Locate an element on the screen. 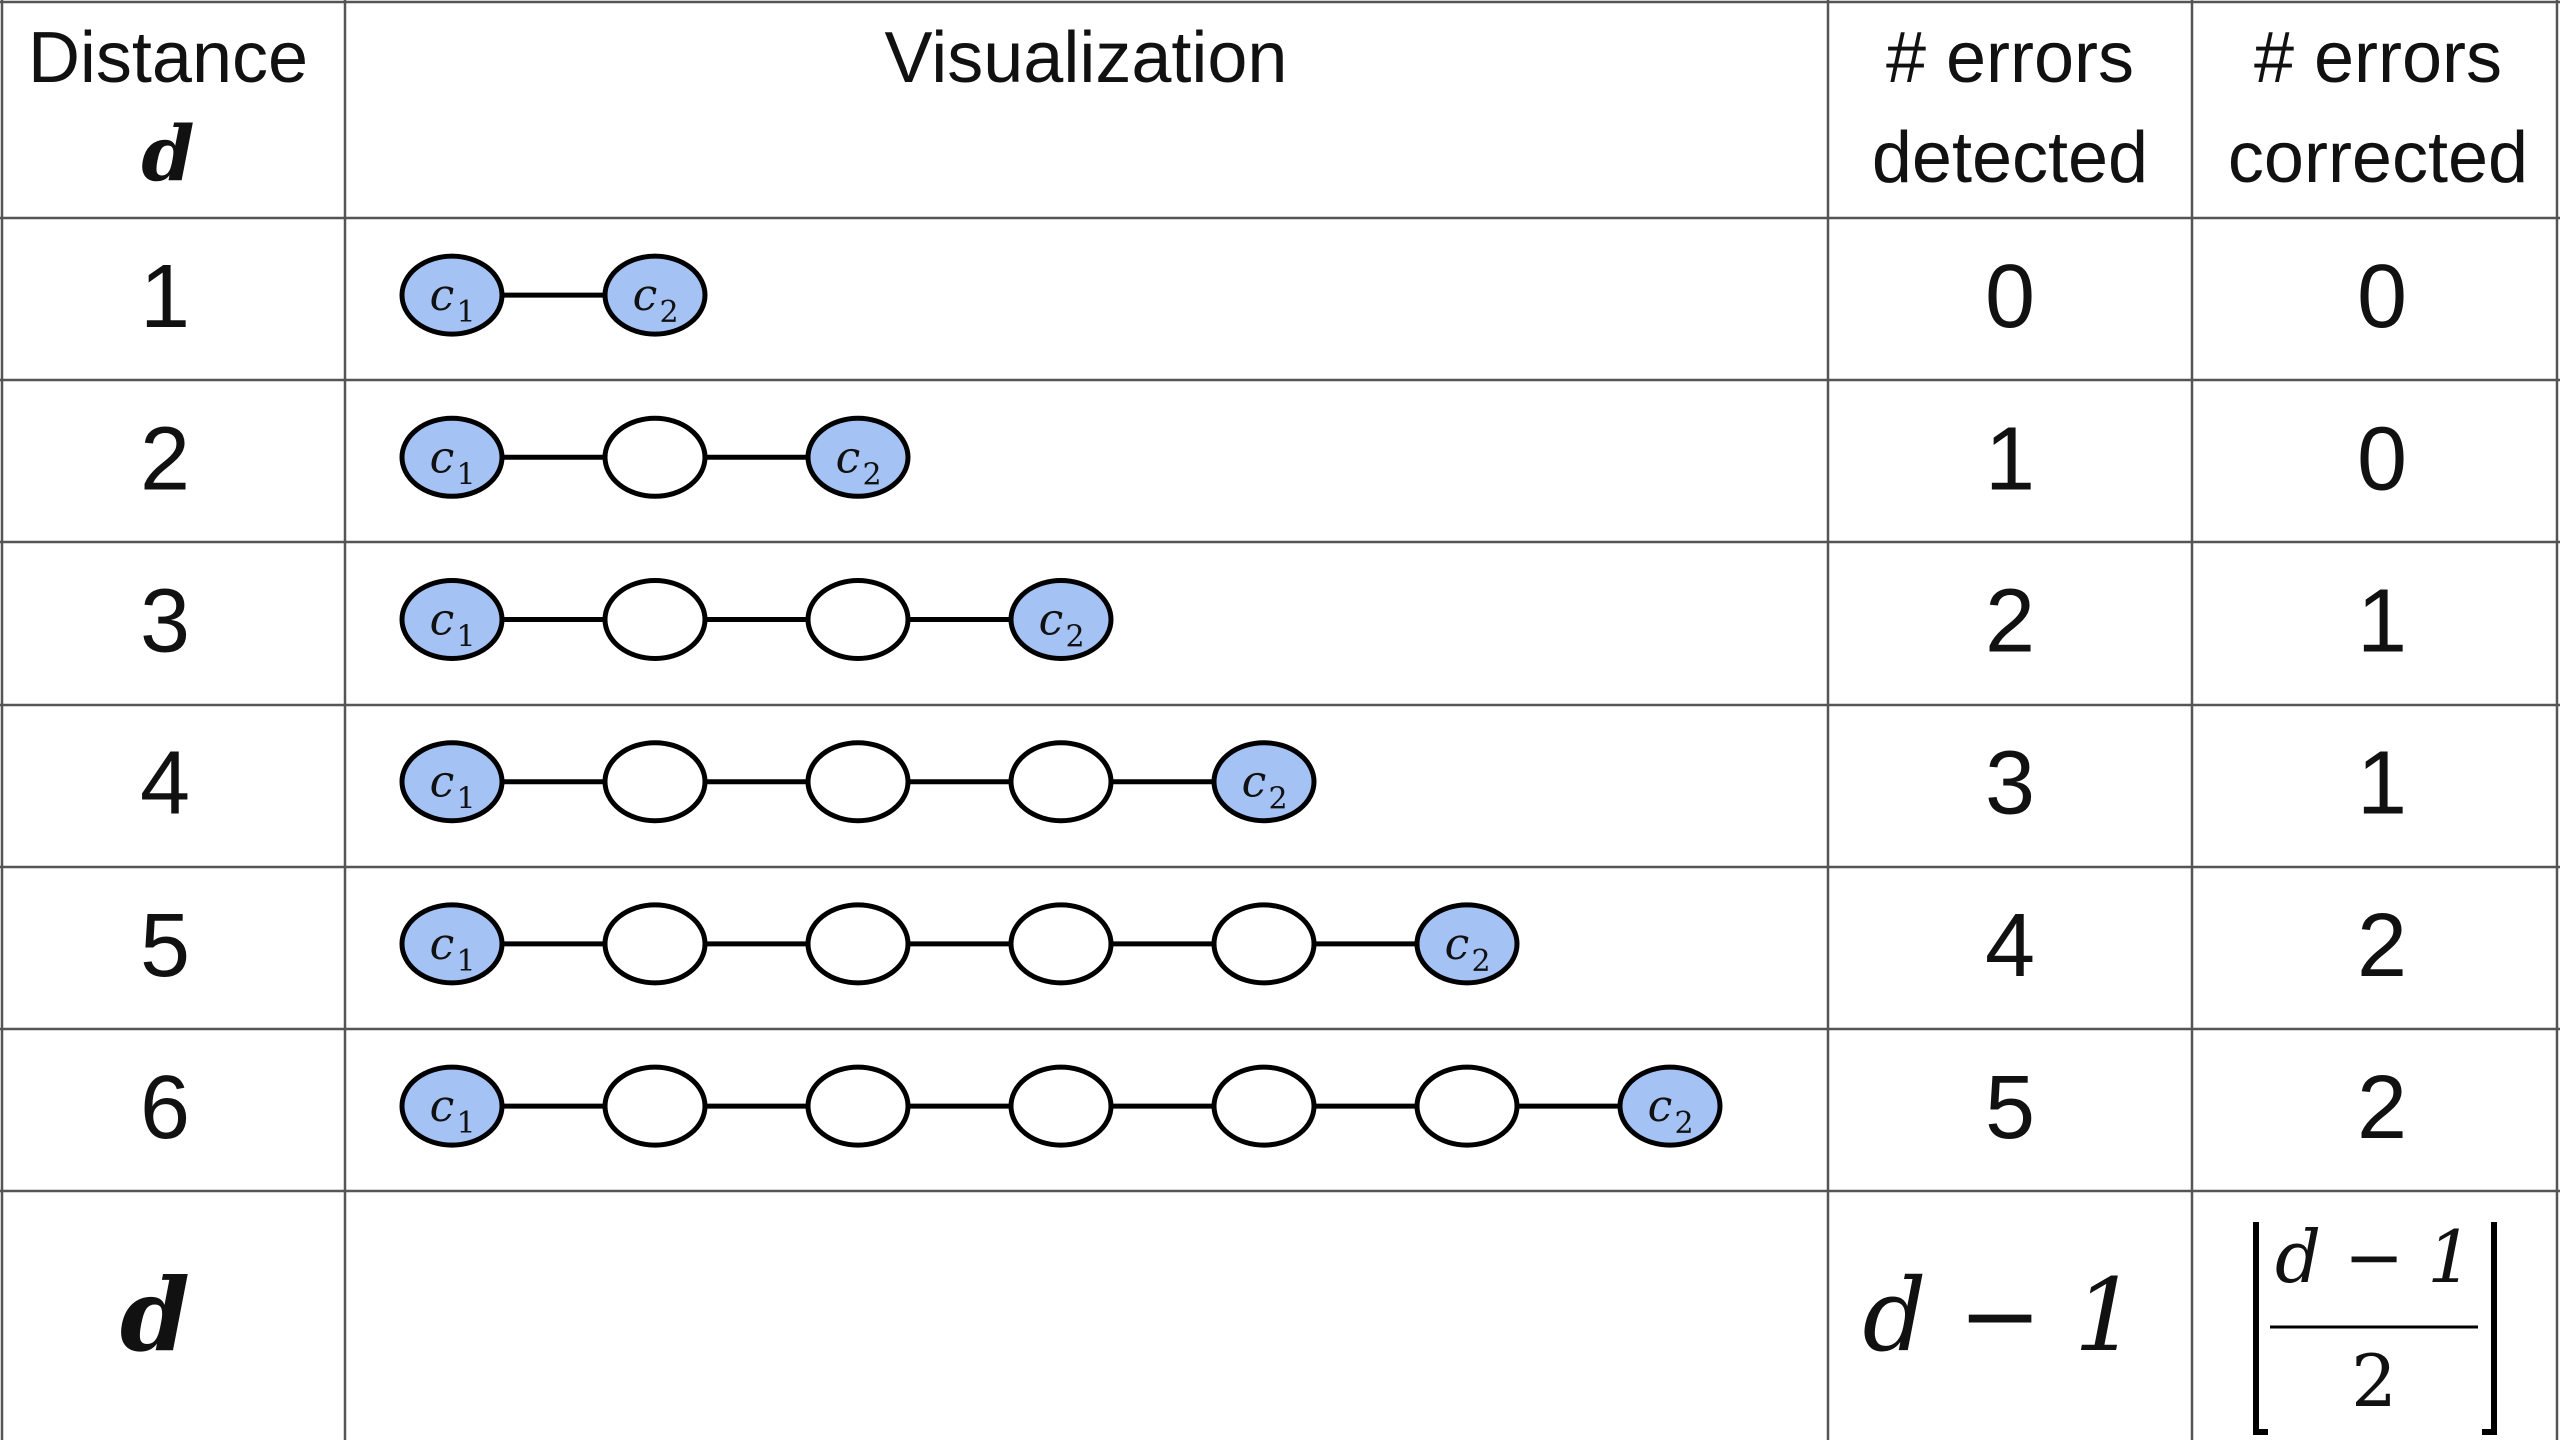 This screenshot has height=1440, width=2560. floor-numerator: d − 1 is located at coordinates (2374, 1257).